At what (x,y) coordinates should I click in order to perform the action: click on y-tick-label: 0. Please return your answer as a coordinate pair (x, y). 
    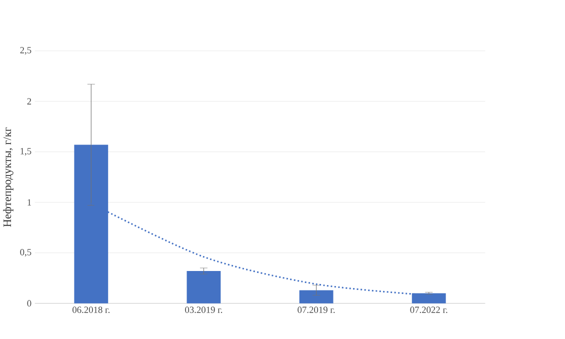
    Looking at the image, I should click on (29, 303).